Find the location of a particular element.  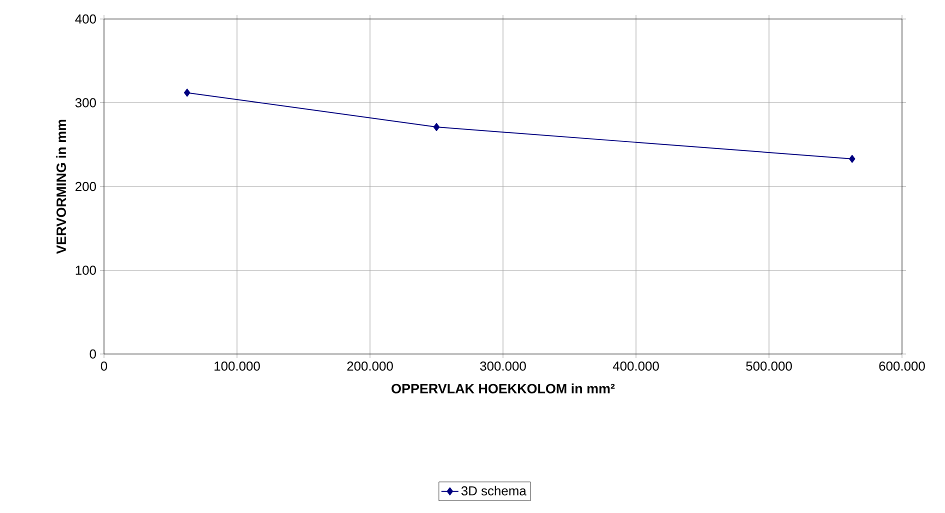

x-tick-label: 600.000 is located at coordinates (902, 366).